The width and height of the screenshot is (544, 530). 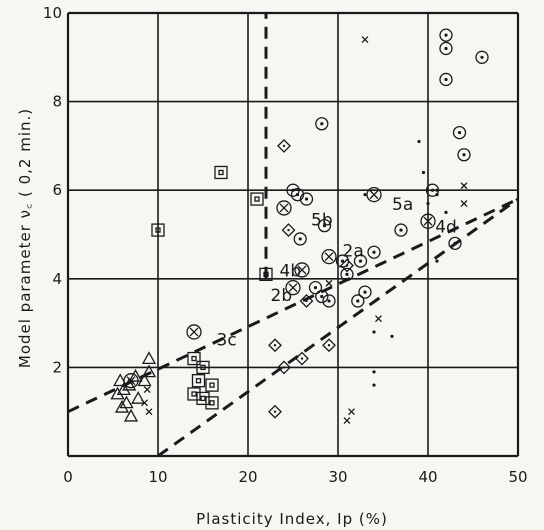 I want to click on annotation-label: 3c, so click(x=227, y=340).